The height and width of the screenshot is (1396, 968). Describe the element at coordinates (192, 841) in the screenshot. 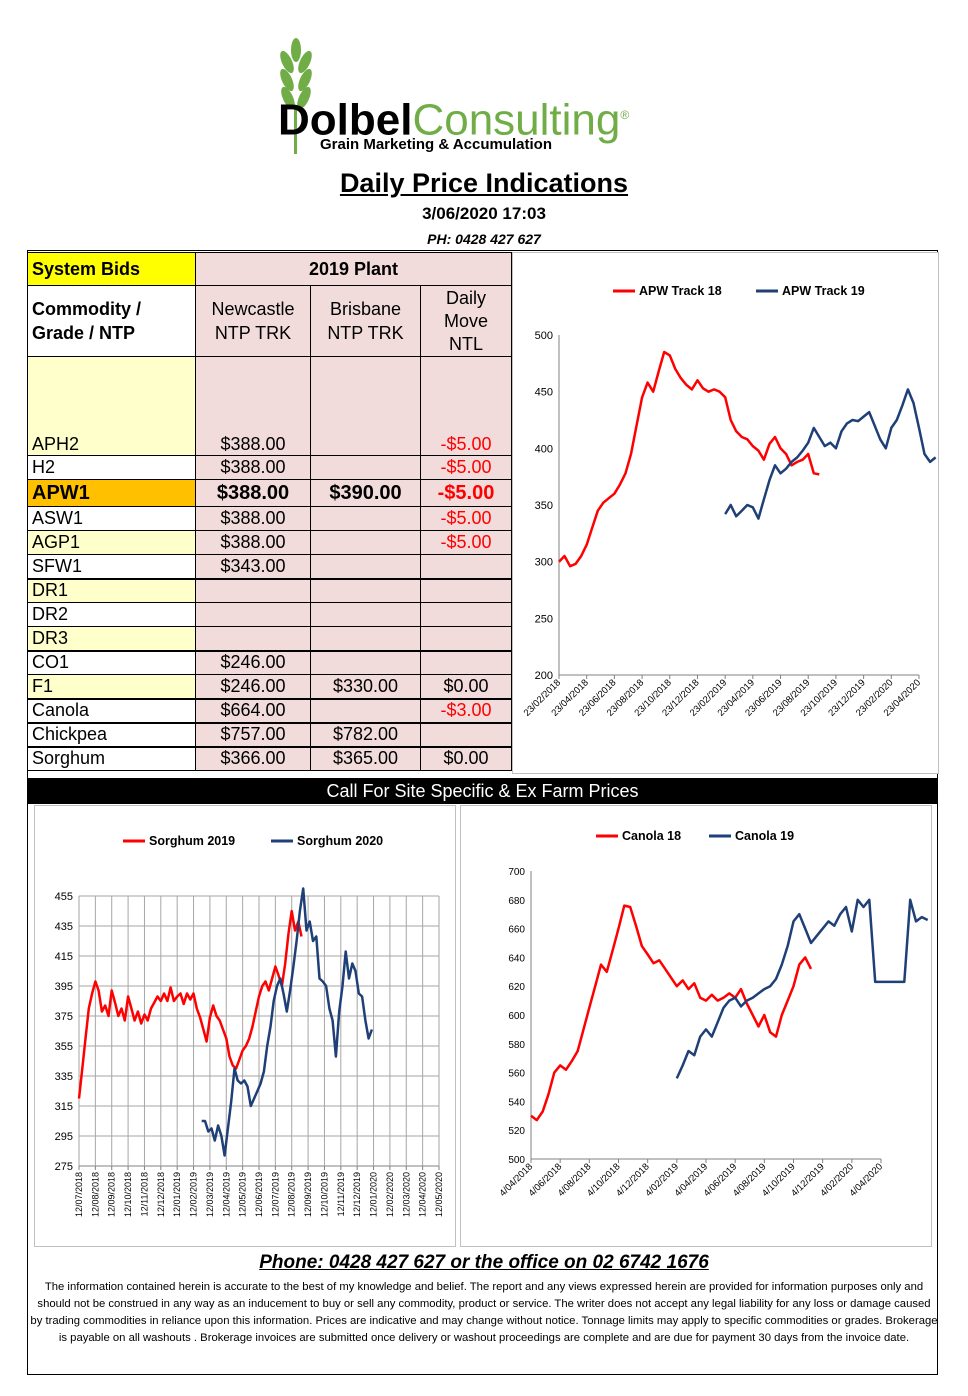

I see `legend-label: Sorghum 2019` at that location.